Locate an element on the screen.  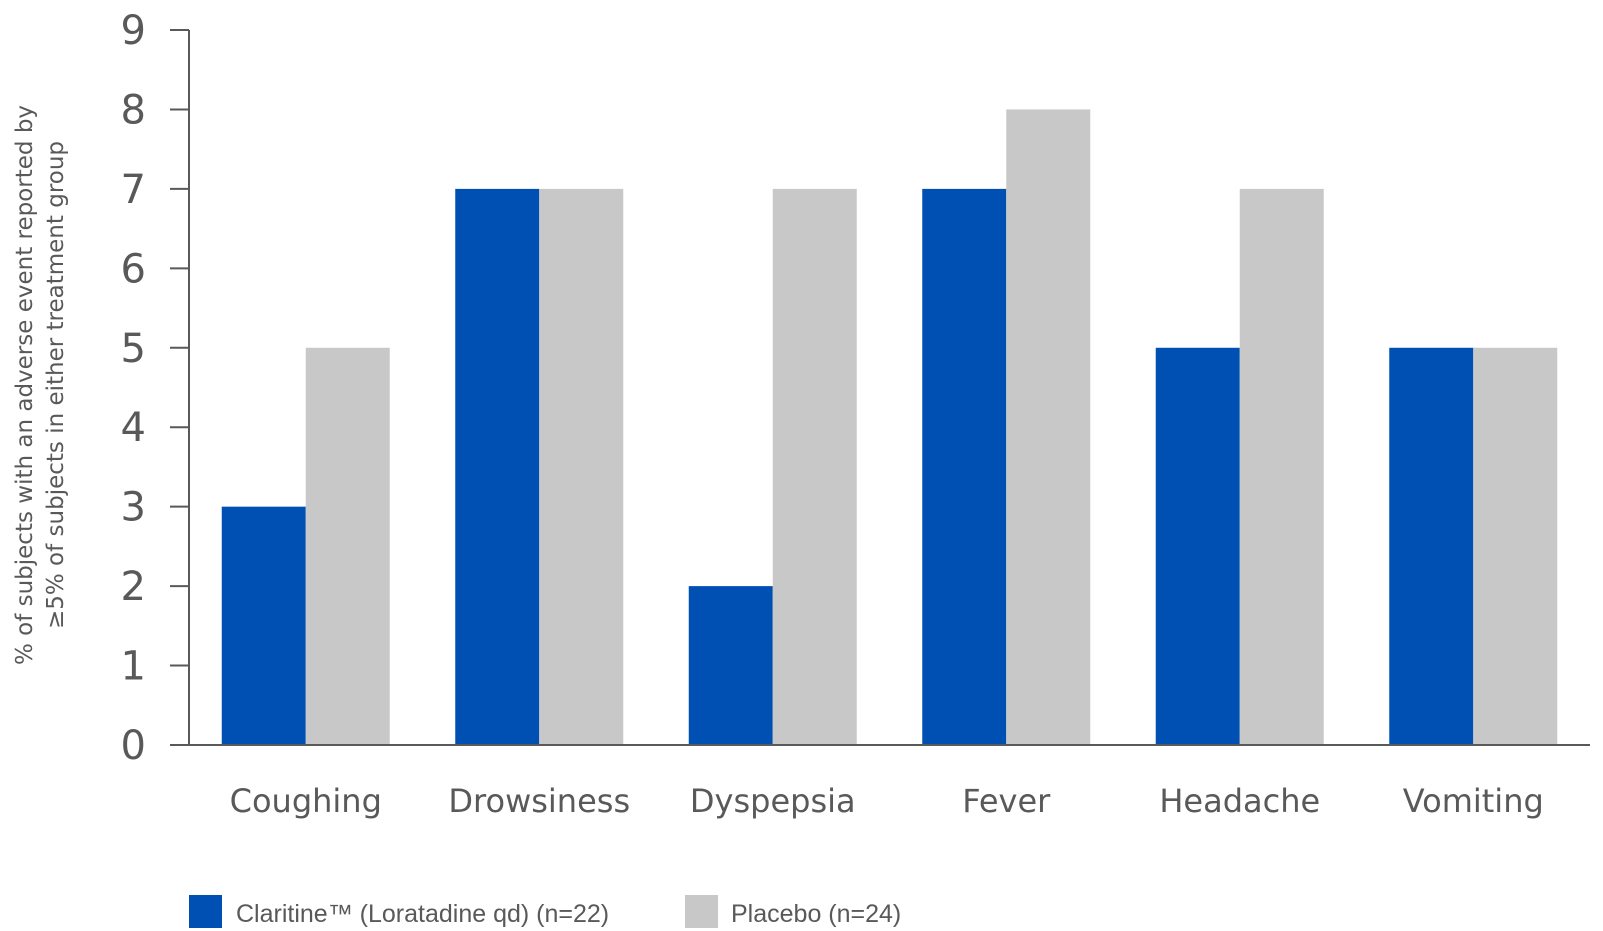
y-ticks-group: 0 1 2 3 4 5 6 7 8 9 is located at coordinates (155, 388).